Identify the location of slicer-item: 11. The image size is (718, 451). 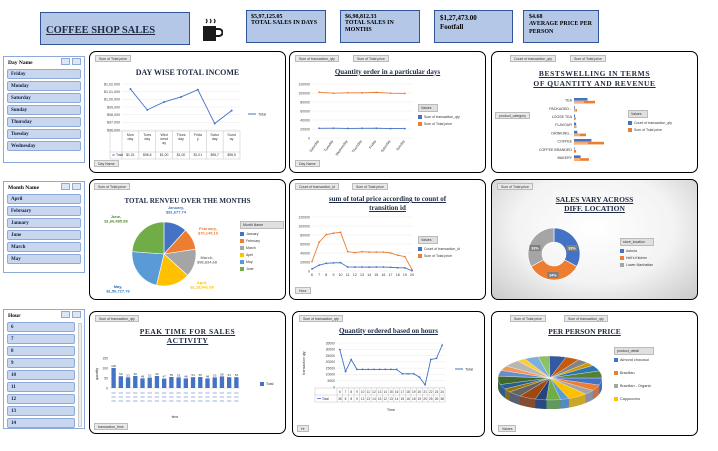
(41, 387).